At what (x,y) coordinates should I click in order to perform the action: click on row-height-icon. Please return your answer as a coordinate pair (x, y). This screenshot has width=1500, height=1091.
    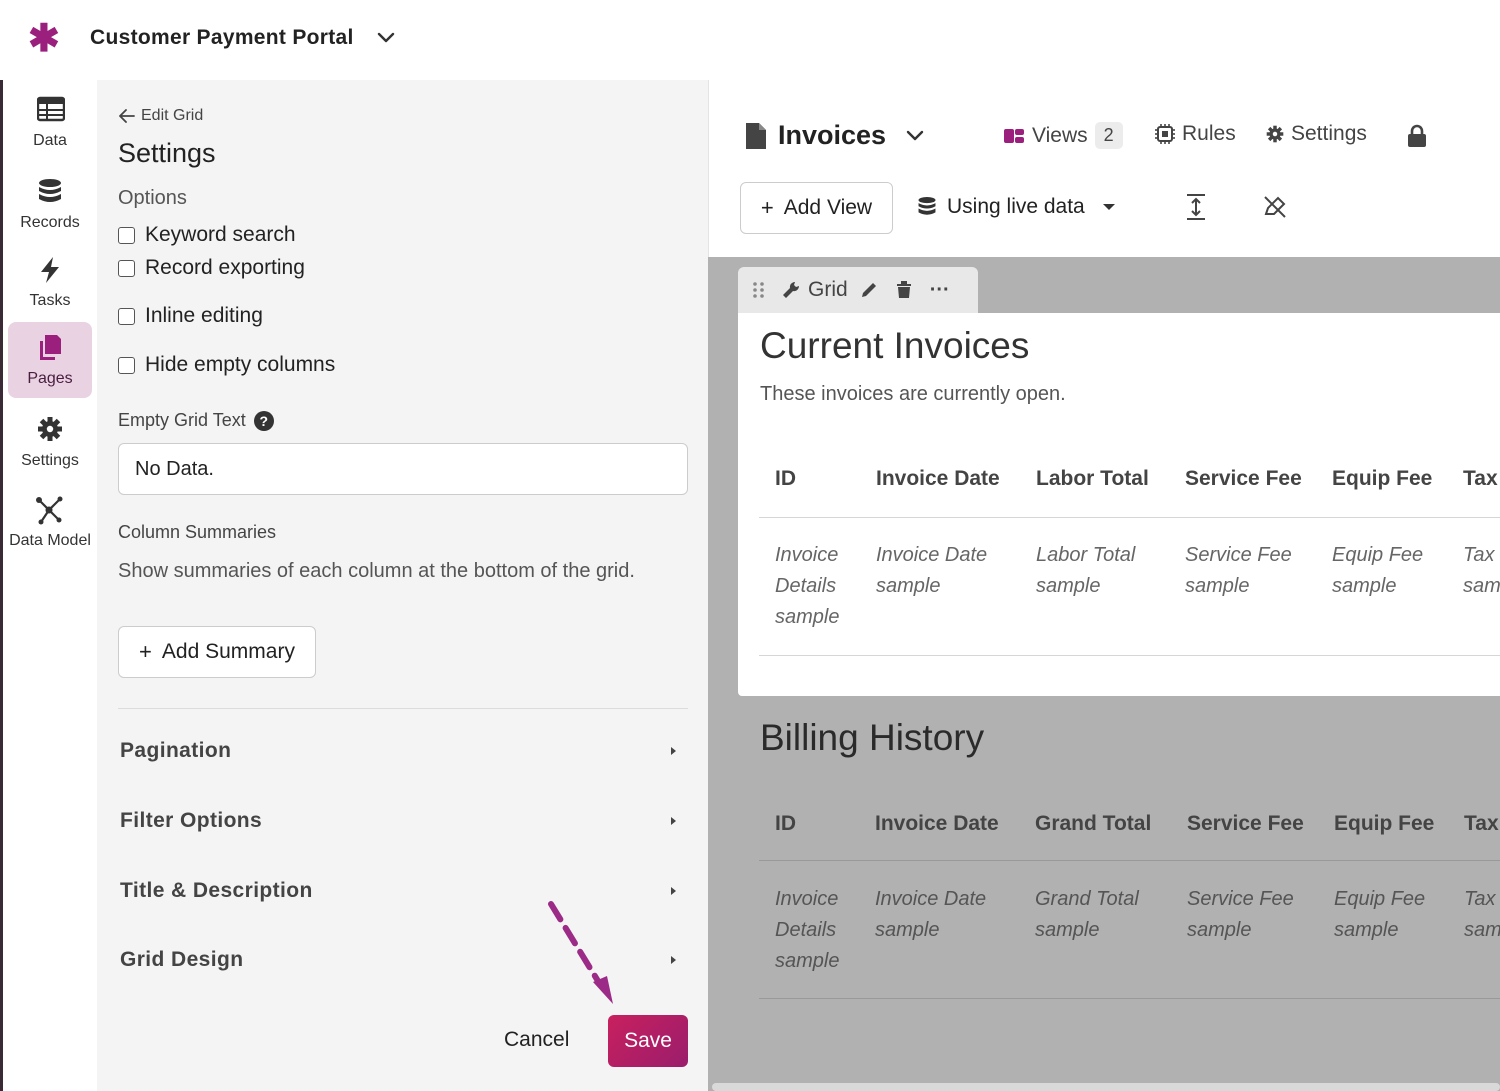
    Looking at the image, I should click on (1196, 207).